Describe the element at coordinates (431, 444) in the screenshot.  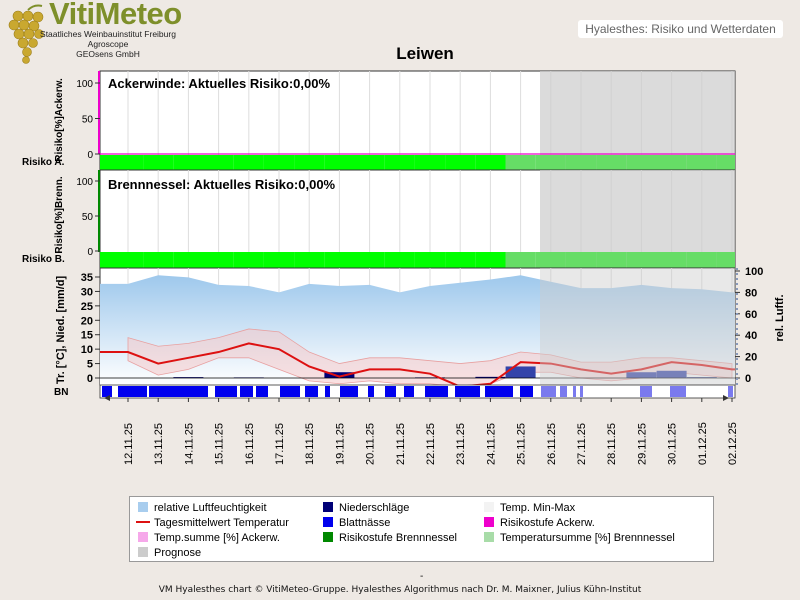
I see `xtick-label: 22.11.25` at that location.